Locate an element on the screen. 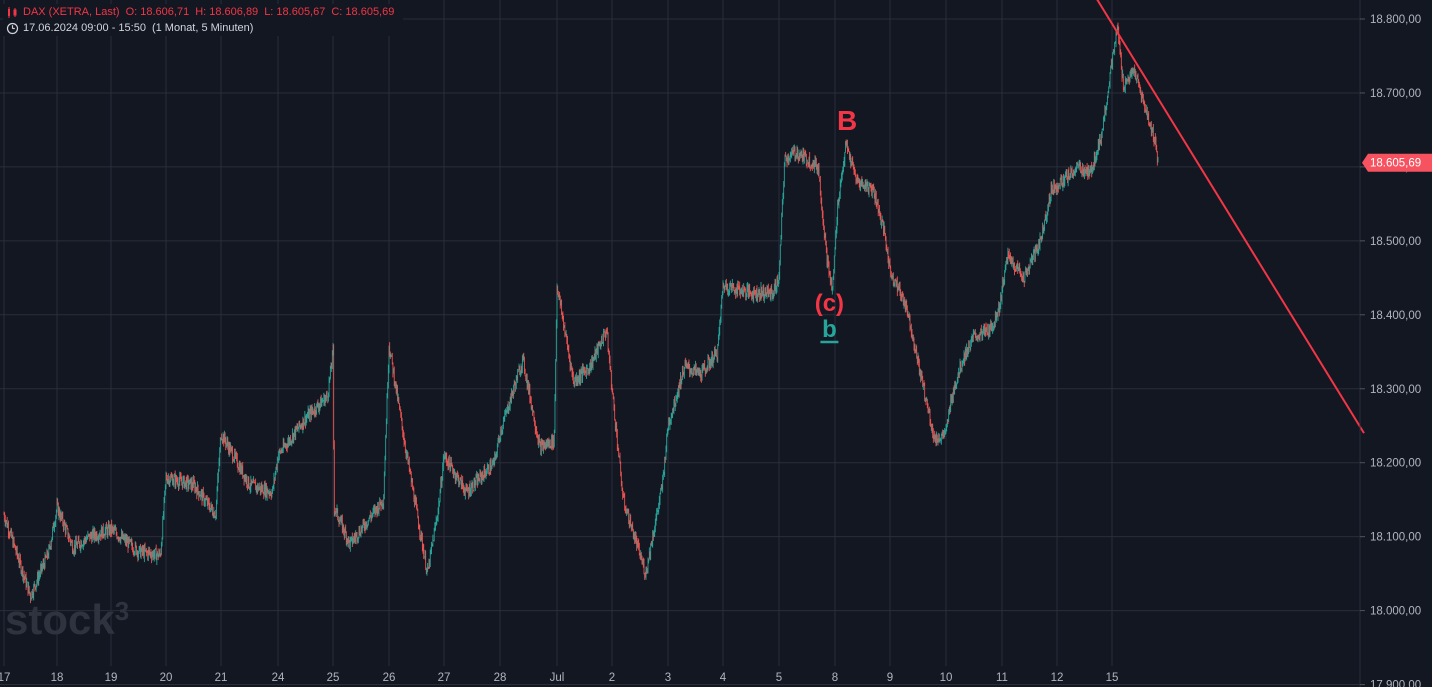  time-axis: 17 18 19 20 21 24 25 26 27 28 Jul 2 3 4 5 8 9 10 11 12 15 is located at coordinates (559, 678).